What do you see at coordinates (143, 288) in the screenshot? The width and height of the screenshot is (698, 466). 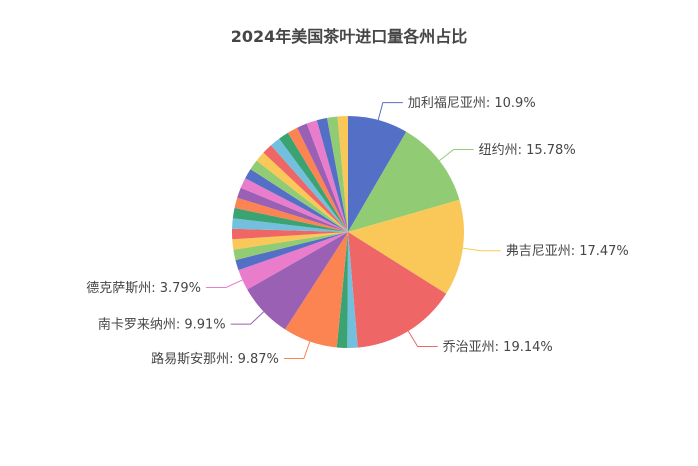 I see `slice-label: 德克萨斯州: 3.79%` at bounding box center [143, 288].